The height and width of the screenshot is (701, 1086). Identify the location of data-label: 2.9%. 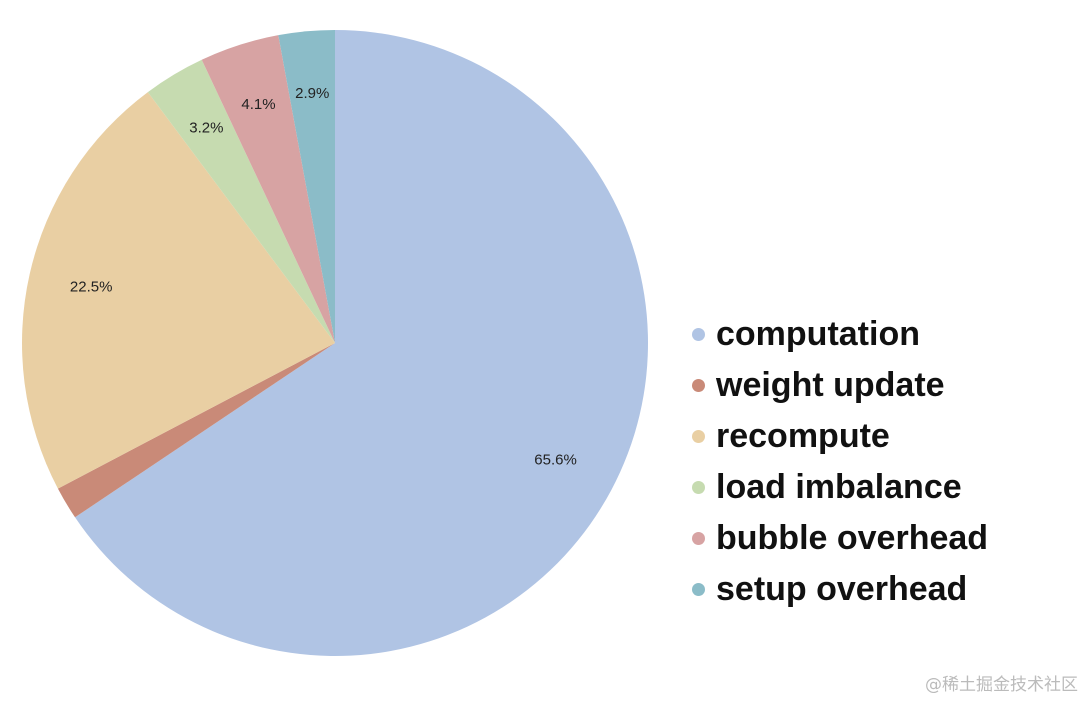
(312, 93).